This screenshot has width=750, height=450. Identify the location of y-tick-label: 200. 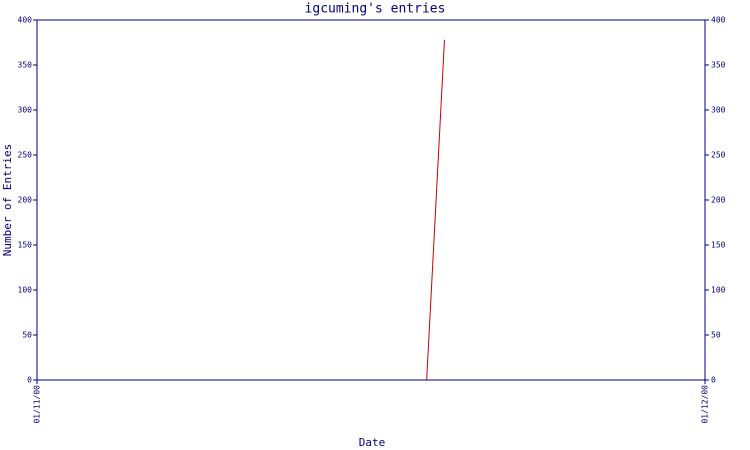
(25, 200).